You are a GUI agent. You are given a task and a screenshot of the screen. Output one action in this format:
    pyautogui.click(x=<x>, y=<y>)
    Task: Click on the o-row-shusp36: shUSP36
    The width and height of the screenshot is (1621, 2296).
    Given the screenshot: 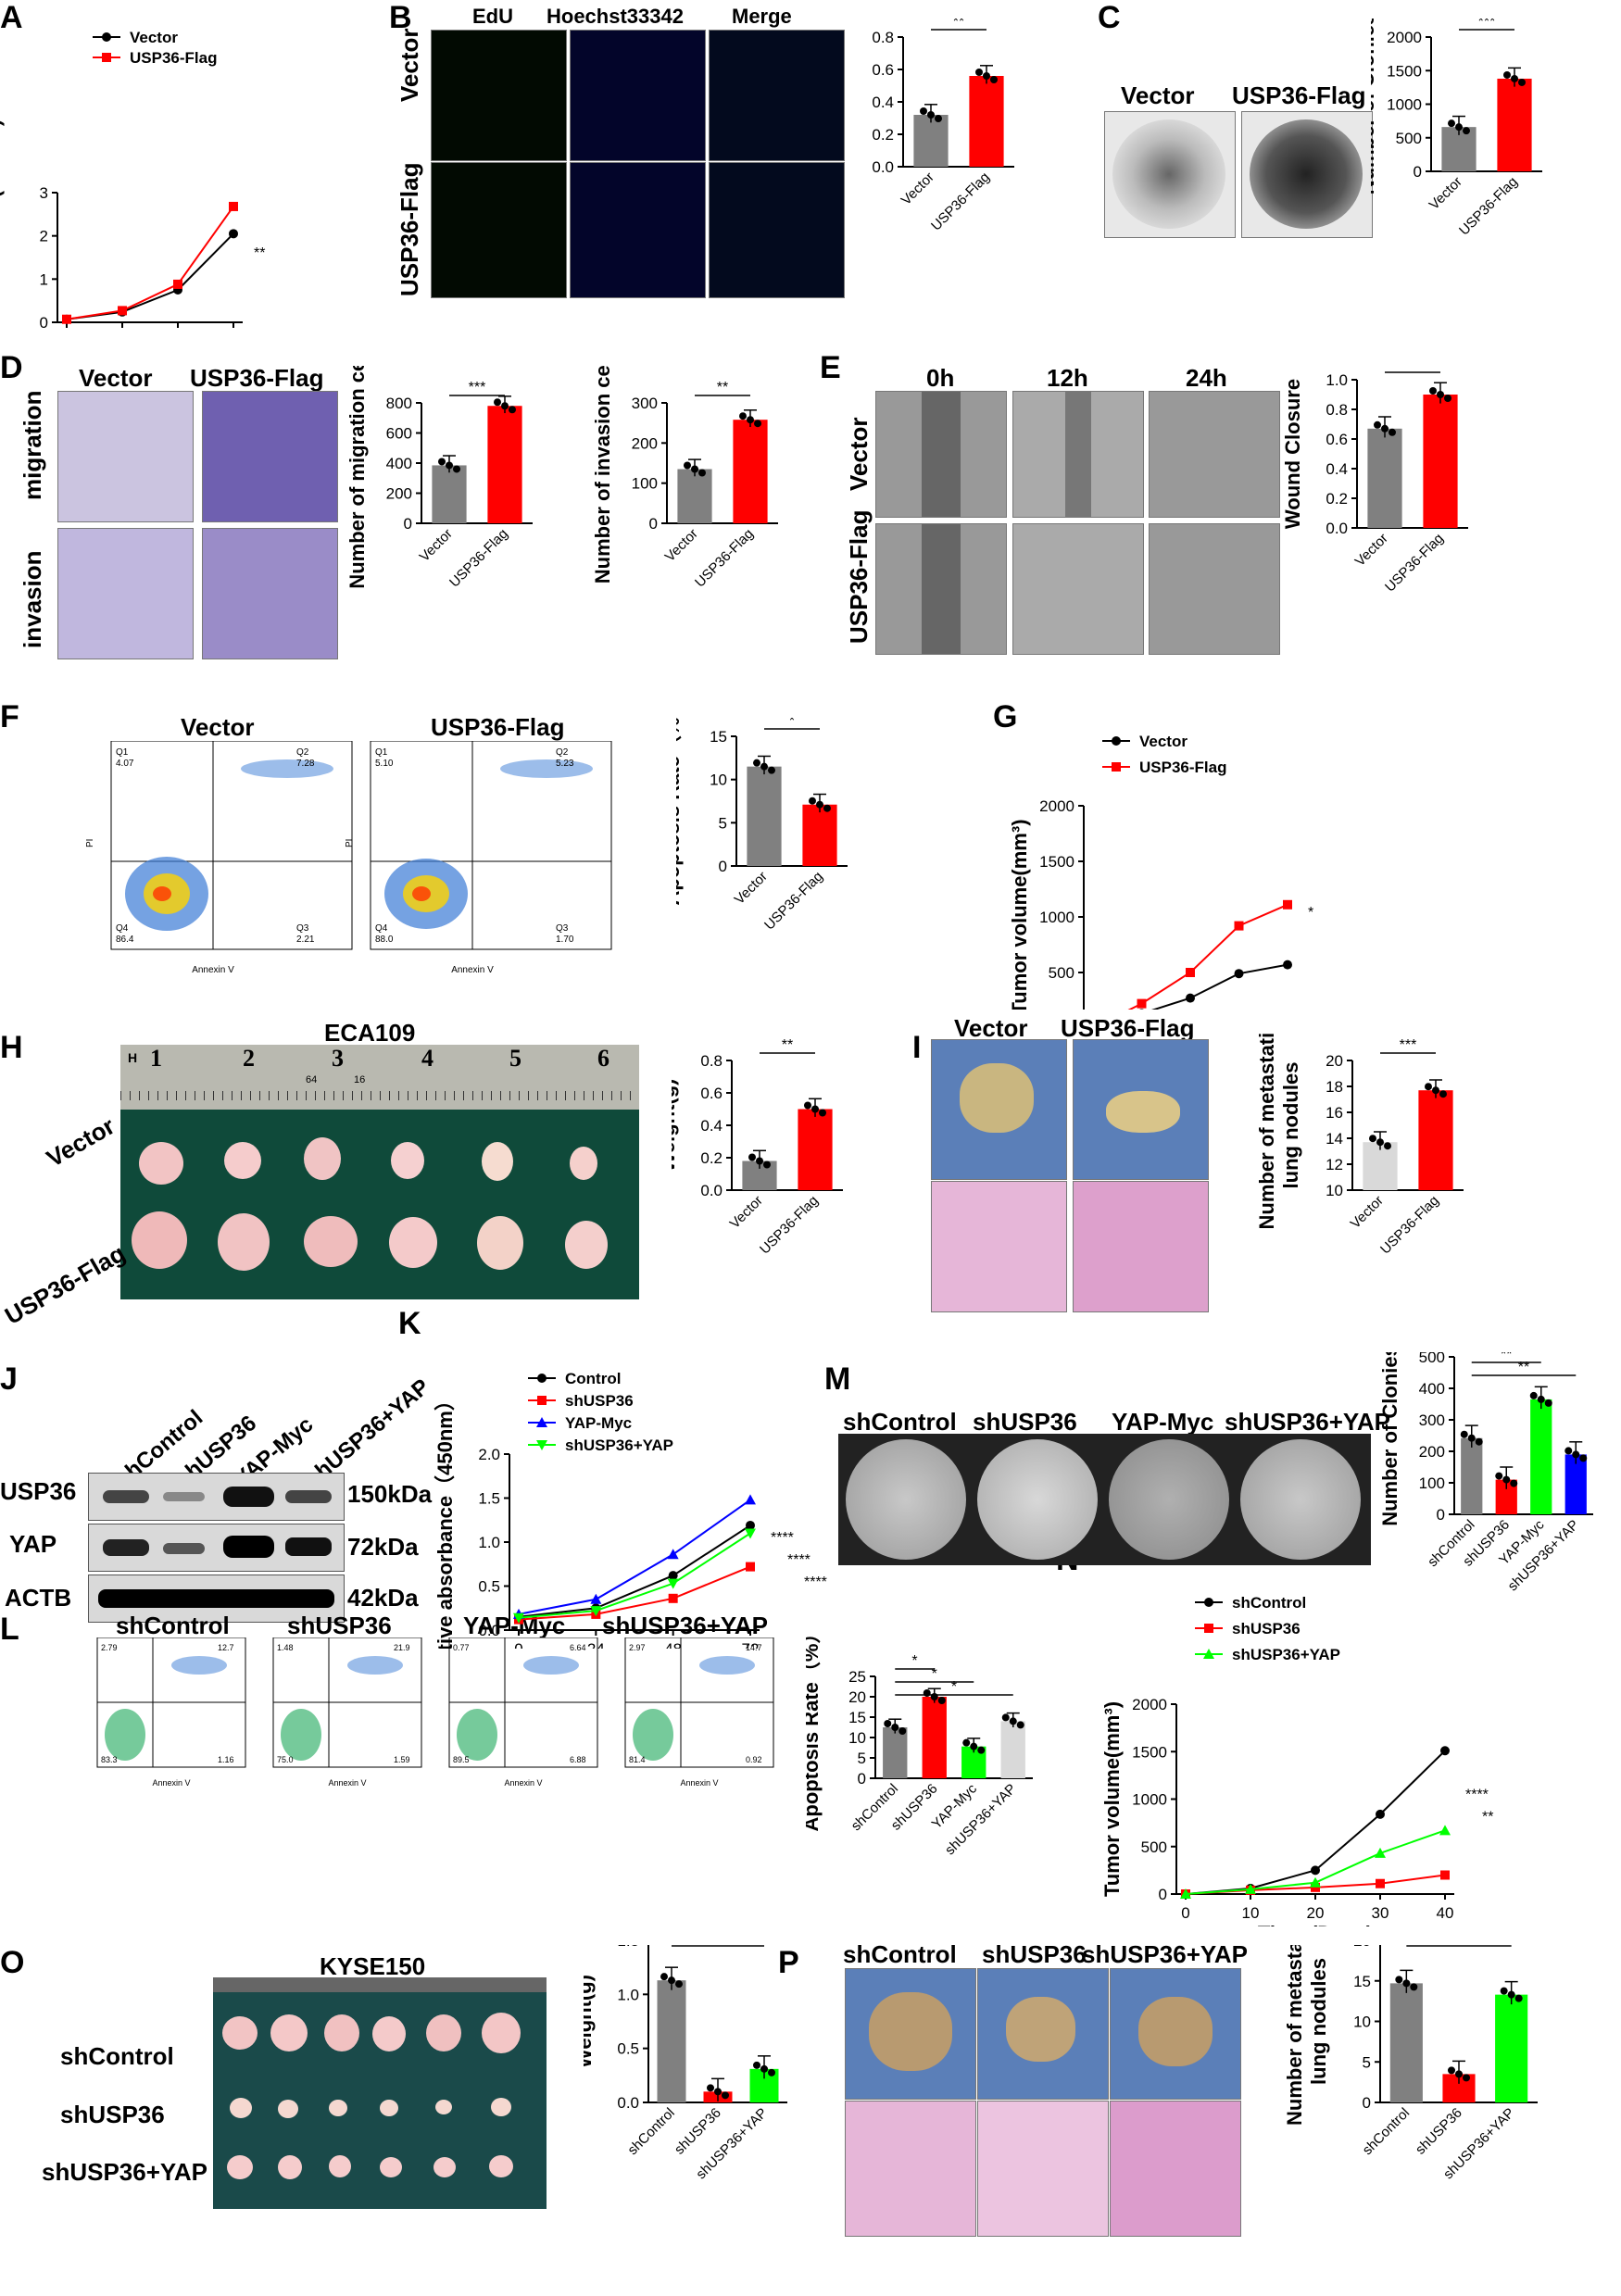 What is the action you would take?
    pyautogui.click(x=112, y=2114)
    